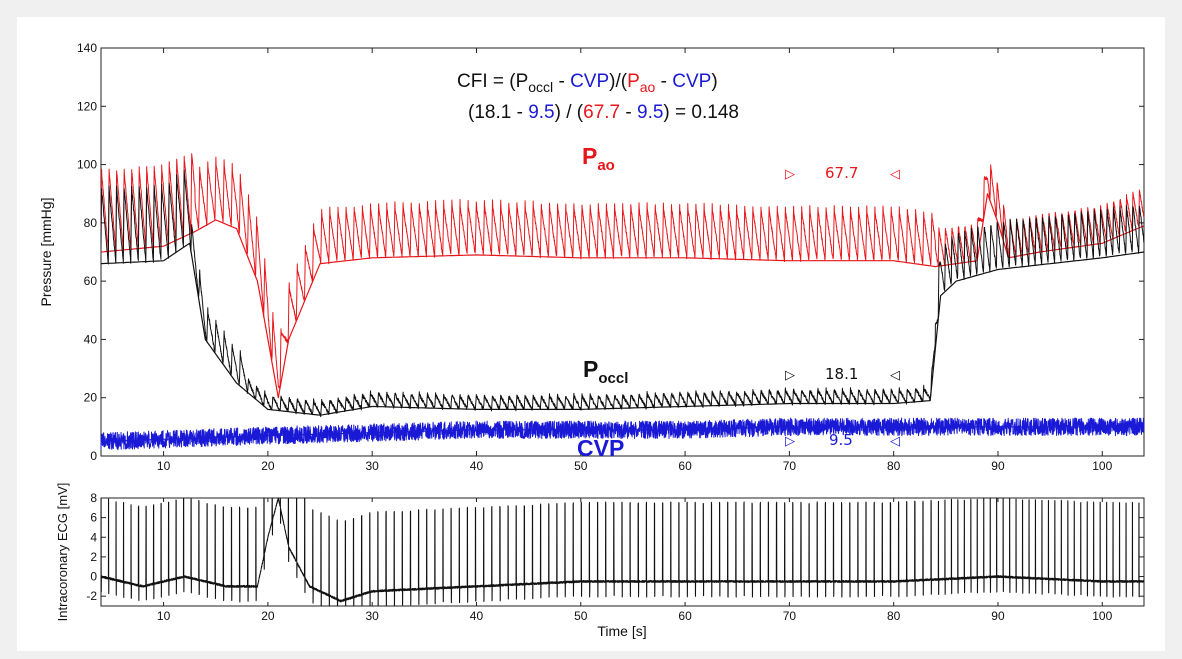 This screenshot has width=1182, height=659. Describe the element at coordinates (895, 441) in the screenshot. I see `cvp-window-end-marker: ◁` at that location.